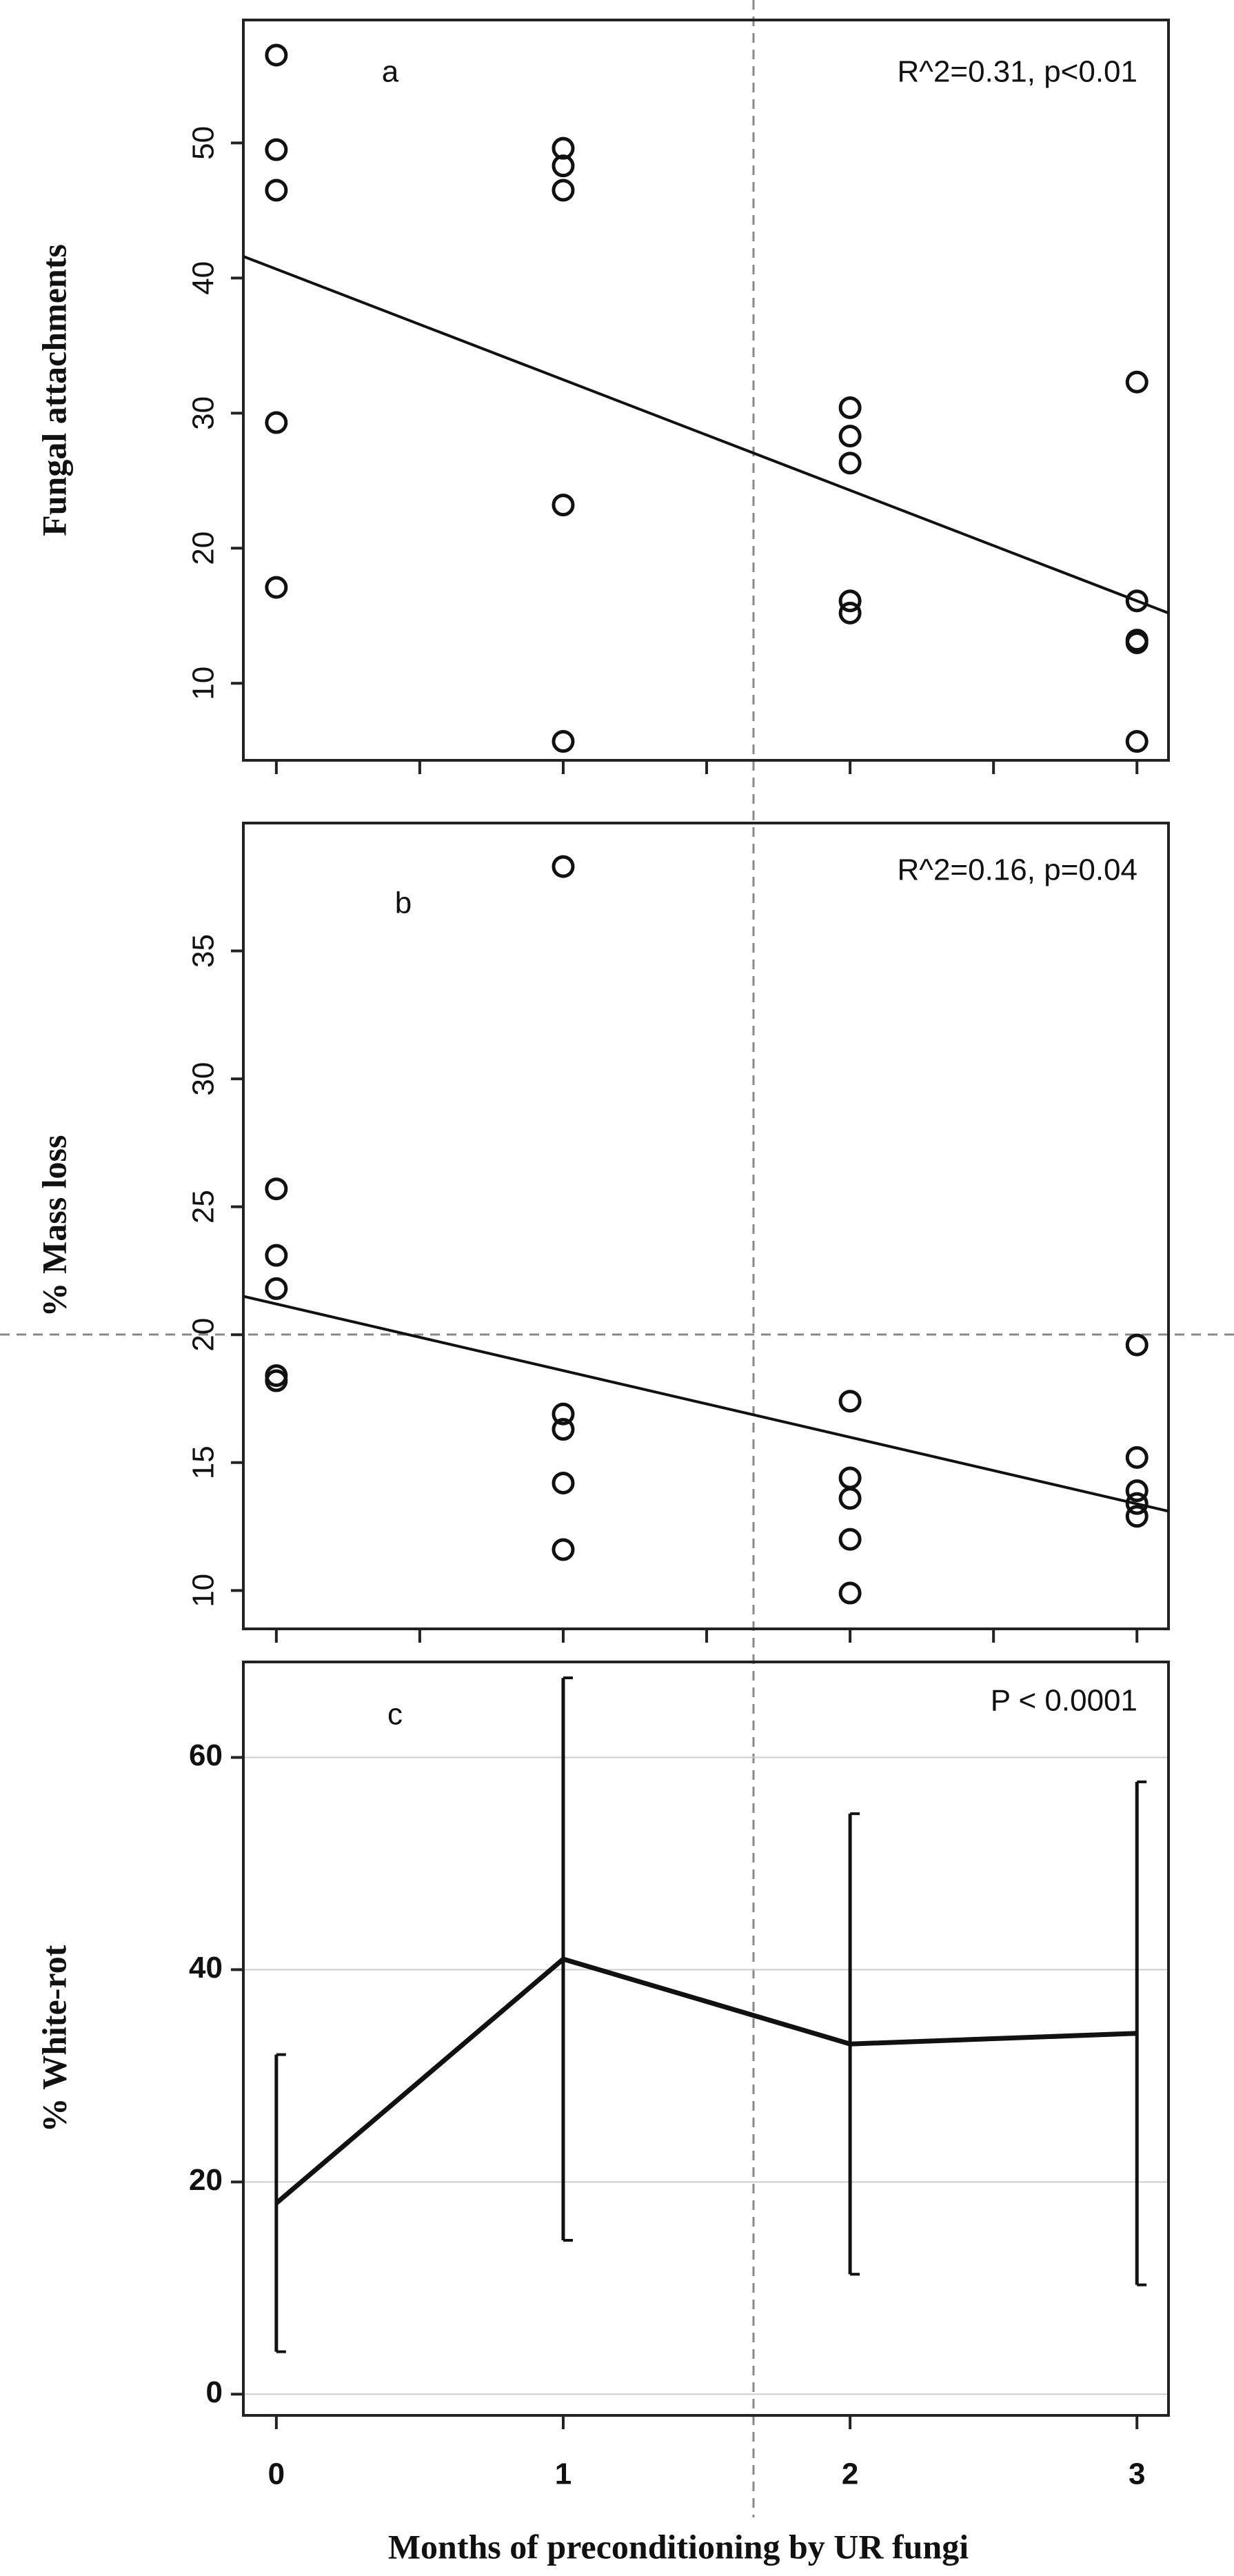 This screenshot has width=1234, height=2576. What do you see at coordinates (53, 390) in the screenshot?
I see `y-axis-title: Fungal attachments` at bounding box center [53, 390].